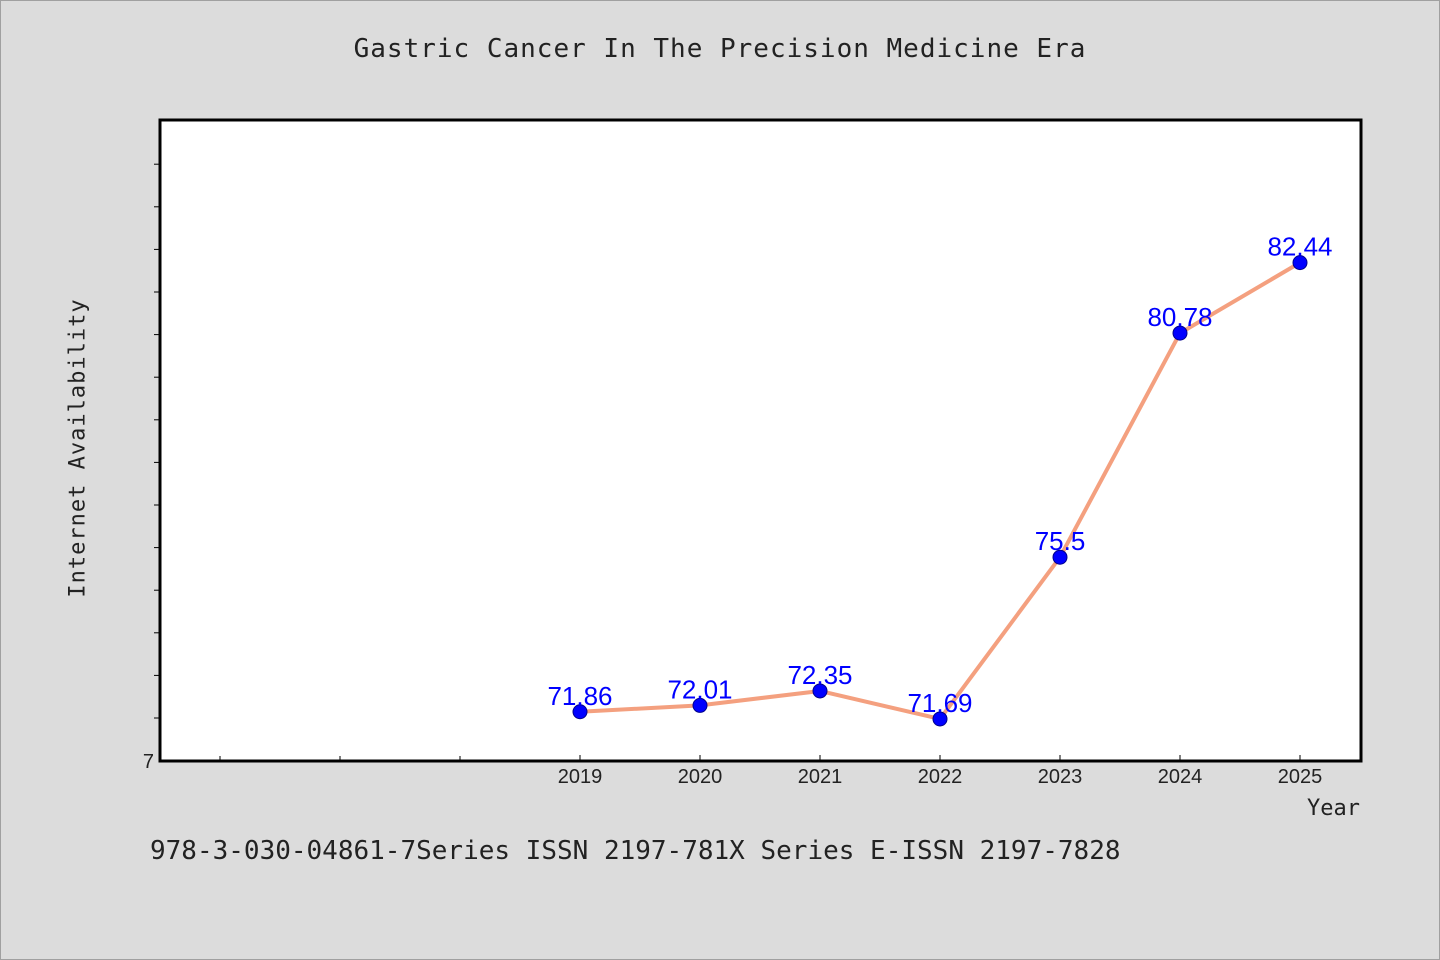 The width and height of the screenshot is (1440, 960). Describe the element at coordinates (939, 703) in the screenshot. I see `data-label: 71.69` at that location.